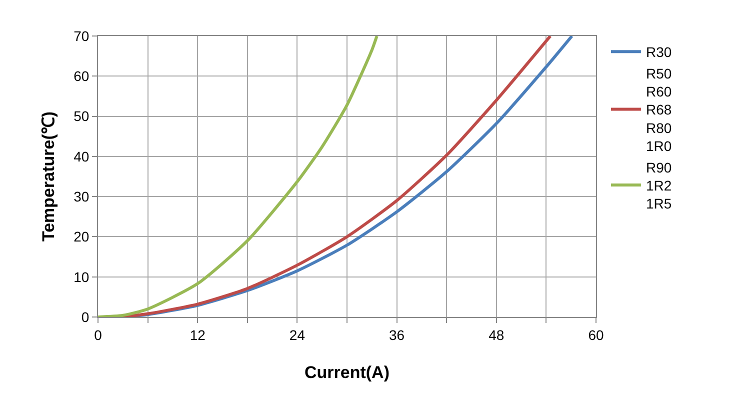 This screenshot has height=402, width=731. I want to click on y-tick-label: 30, so click(82, 196).